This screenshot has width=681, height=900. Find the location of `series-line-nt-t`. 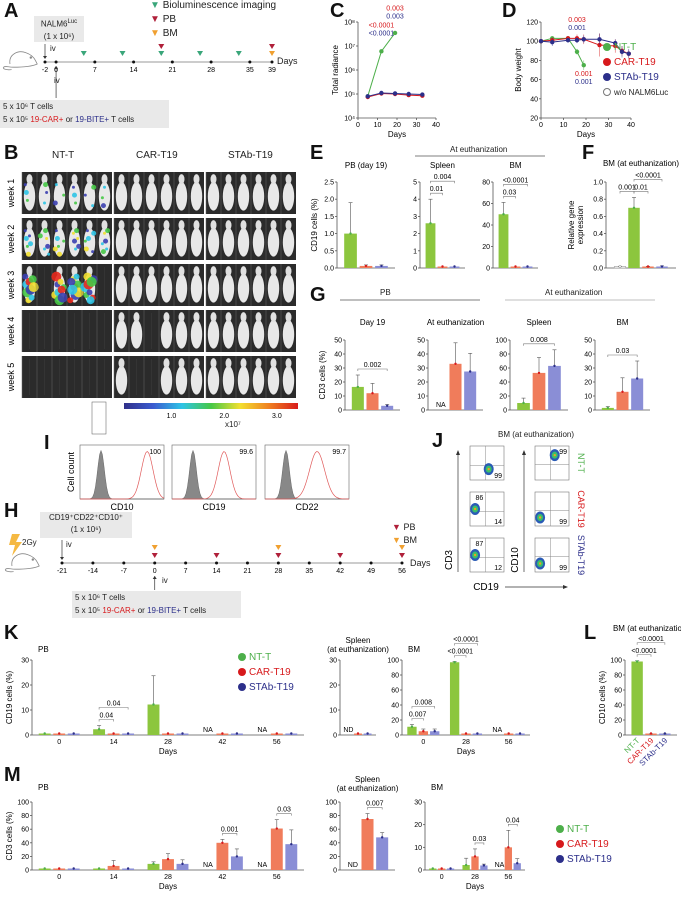

series-line-nt-t is located at coordinates (381, 64).